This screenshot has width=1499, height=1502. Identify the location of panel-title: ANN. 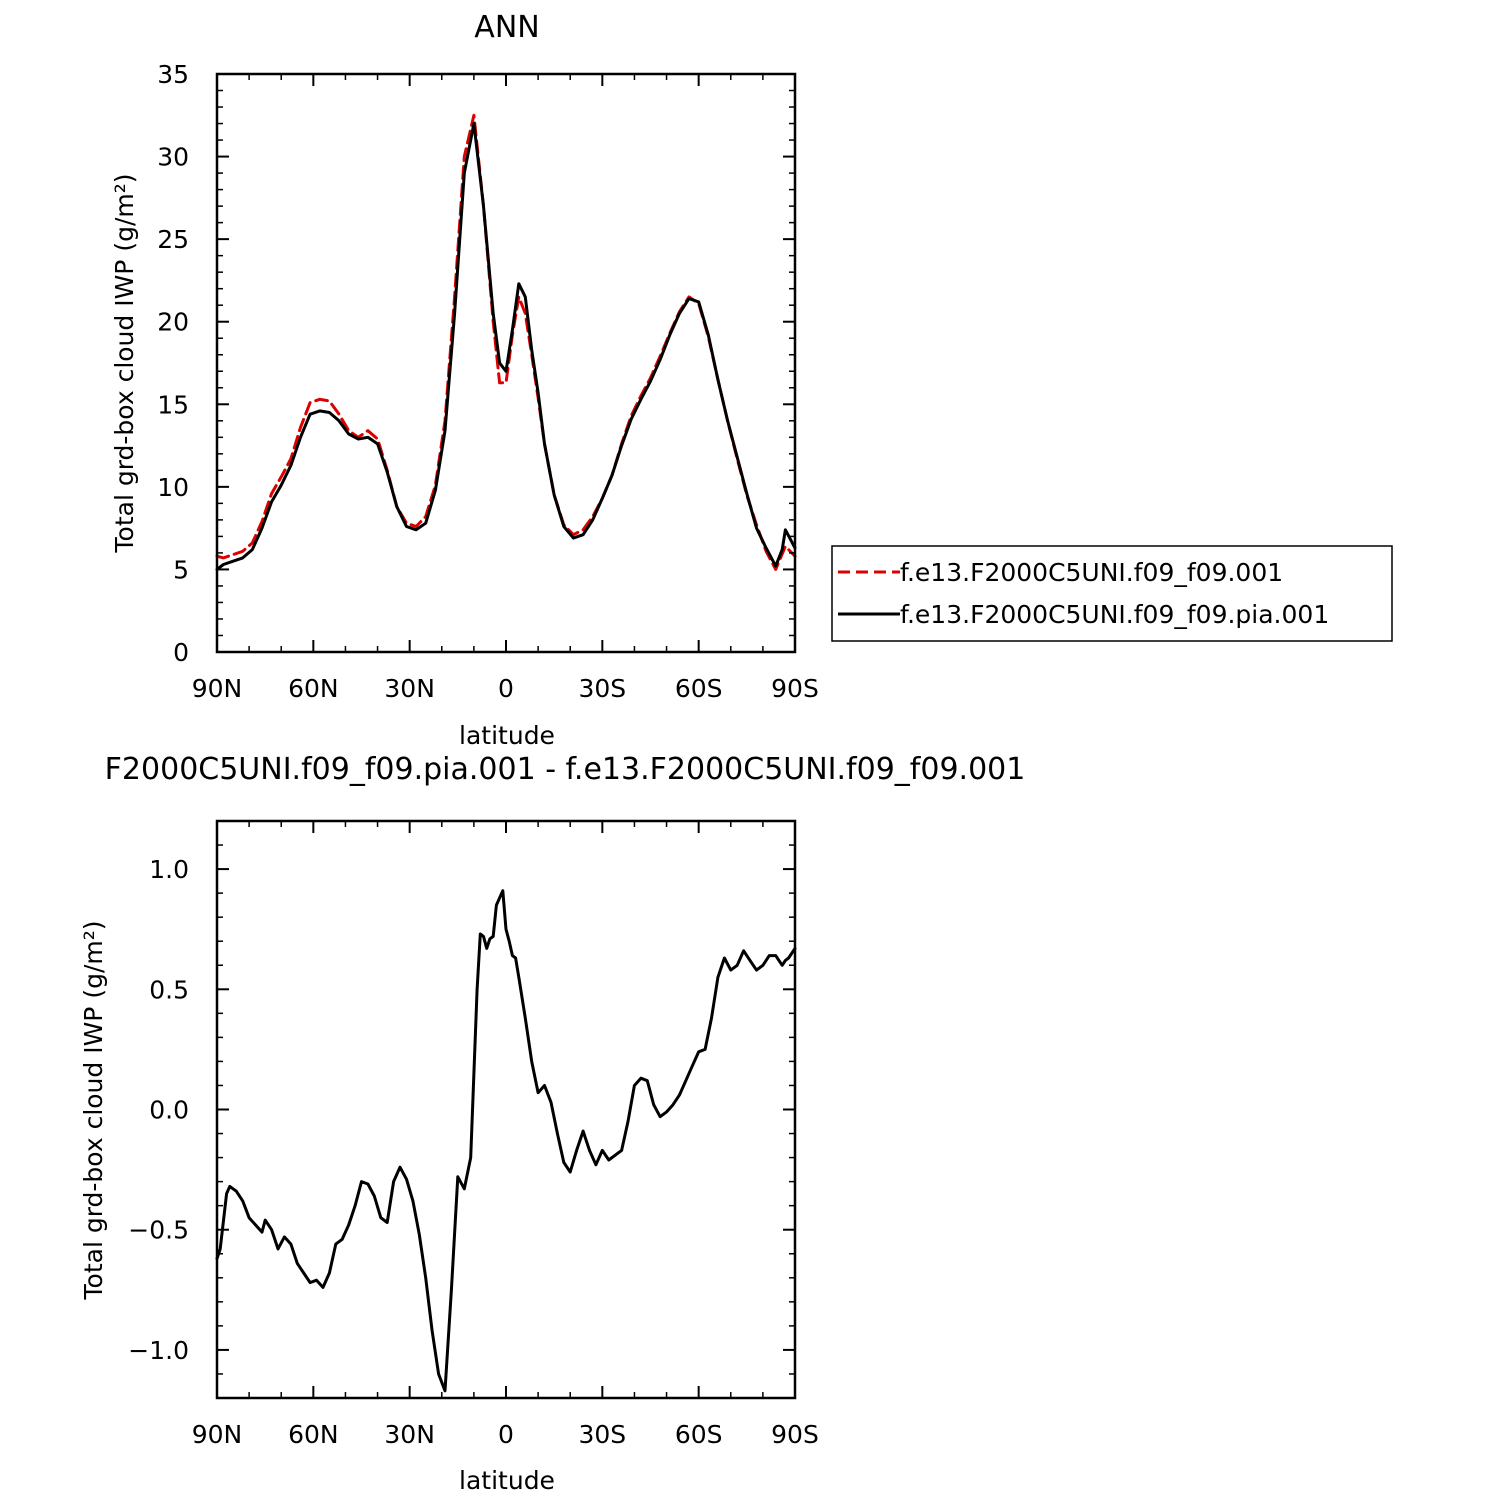
(506, 27).